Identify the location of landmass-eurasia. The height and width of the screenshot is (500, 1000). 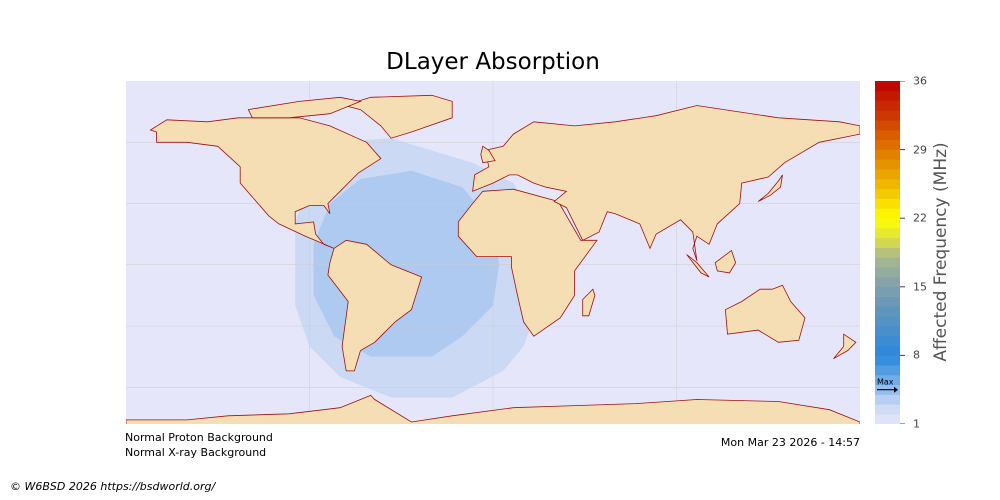
(666, 183).